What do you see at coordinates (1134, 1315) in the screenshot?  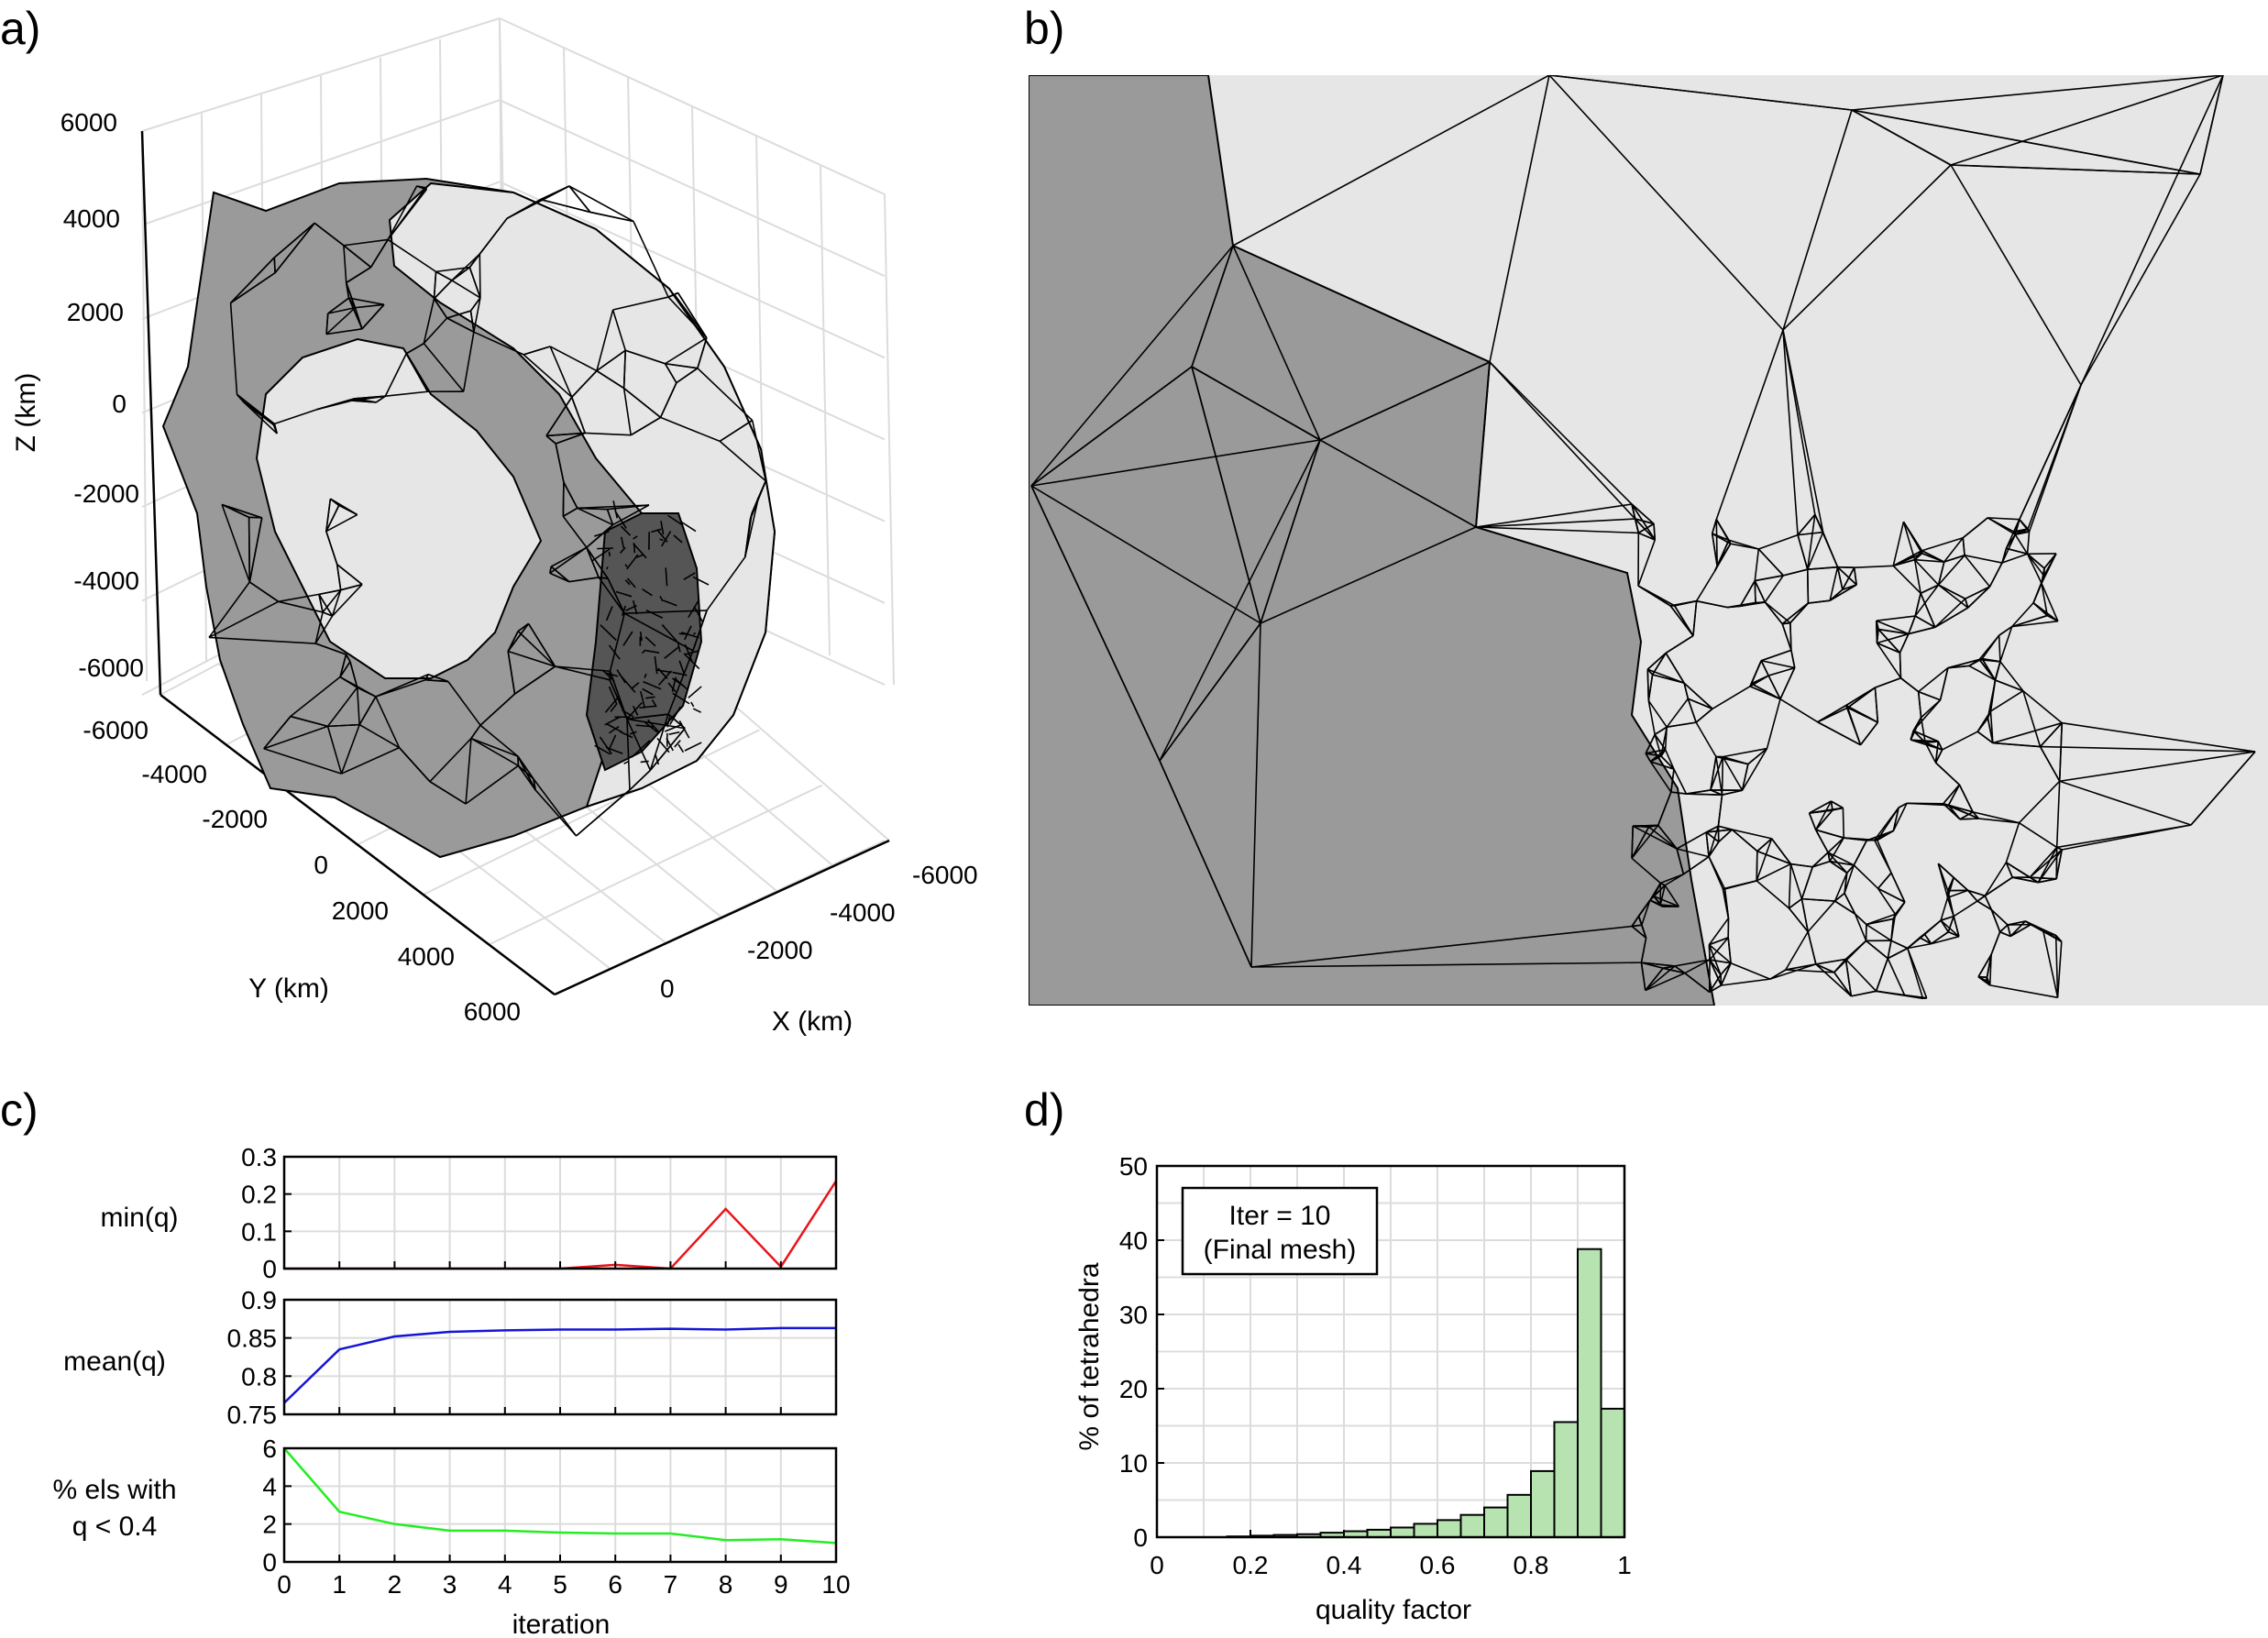 I see `y-tick-label: 30` at bounding box center [1134, 1315].